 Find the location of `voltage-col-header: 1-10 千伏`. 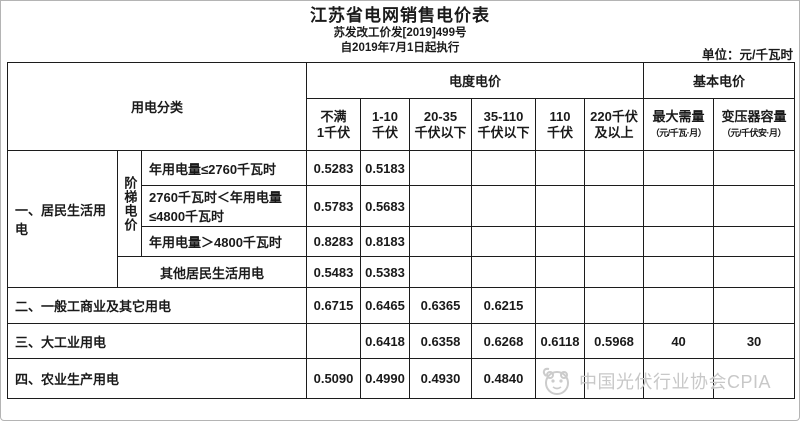

voltage-col-header: 1-10 千伏 is located at coordinates (385, 124).